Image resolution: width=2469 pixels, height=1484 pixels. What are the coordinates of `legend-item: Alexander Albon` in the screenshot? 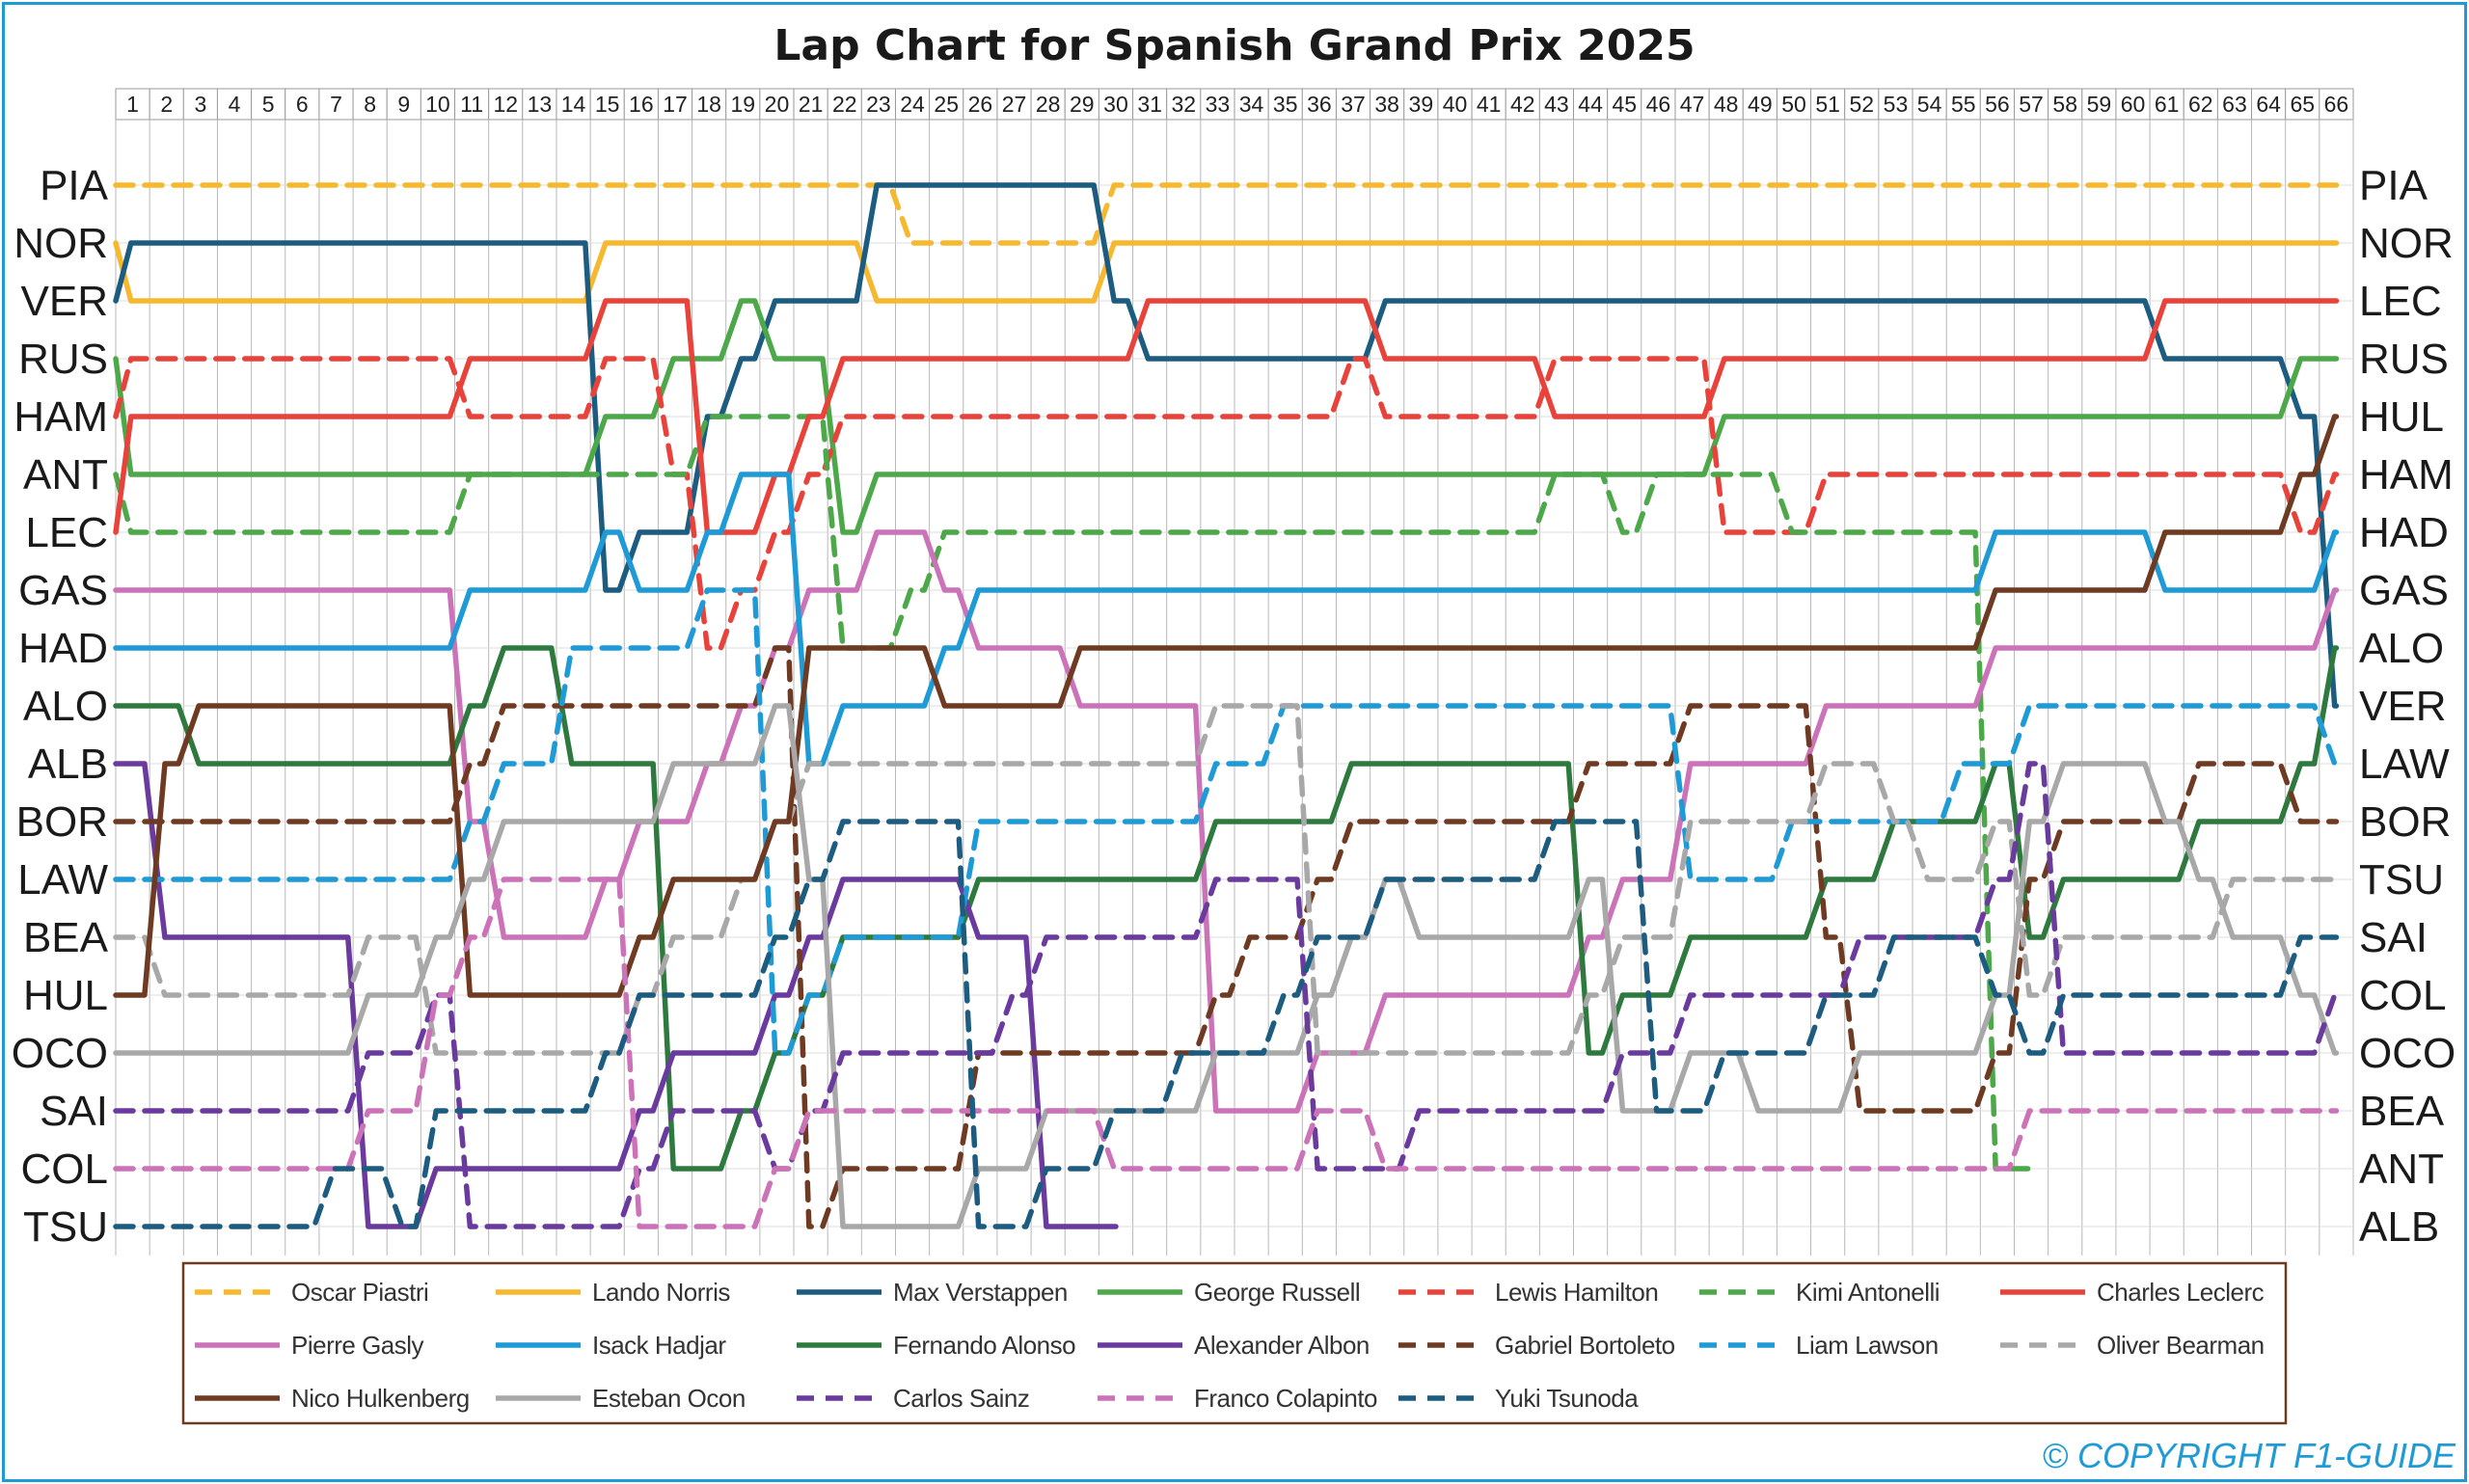 It's located at (1234, 1345).